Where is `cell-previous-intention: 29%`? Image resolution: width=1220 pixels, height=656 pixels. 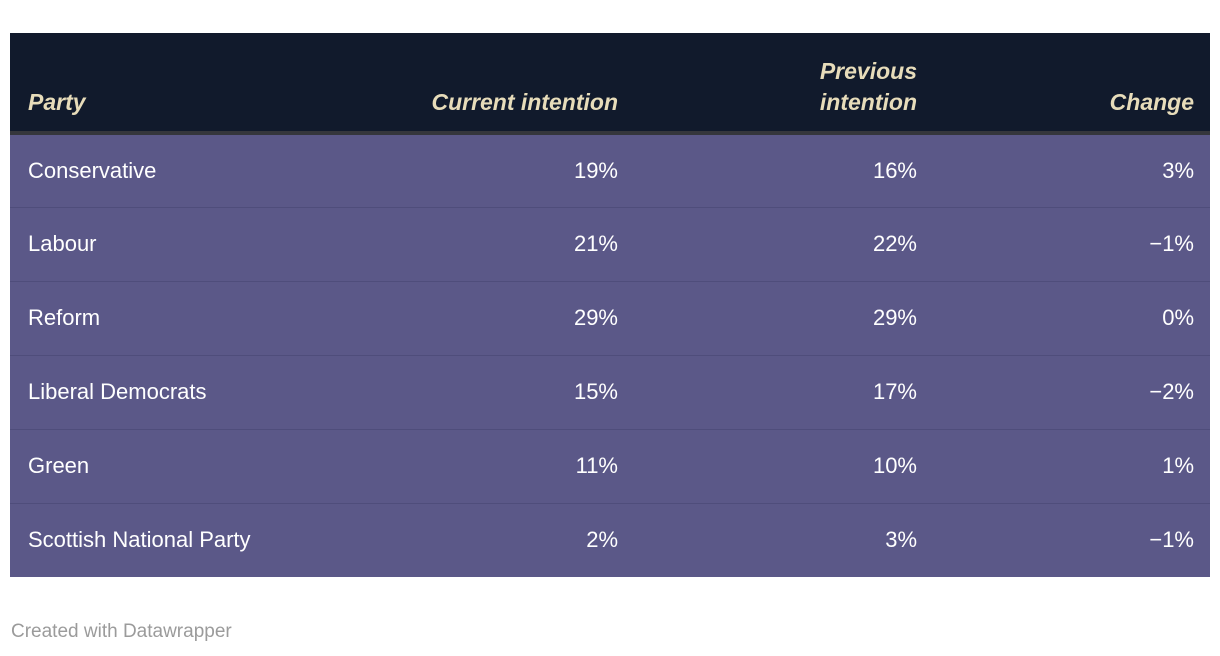 cell-previous-intention: 29% is located at coordinates (783, 317).